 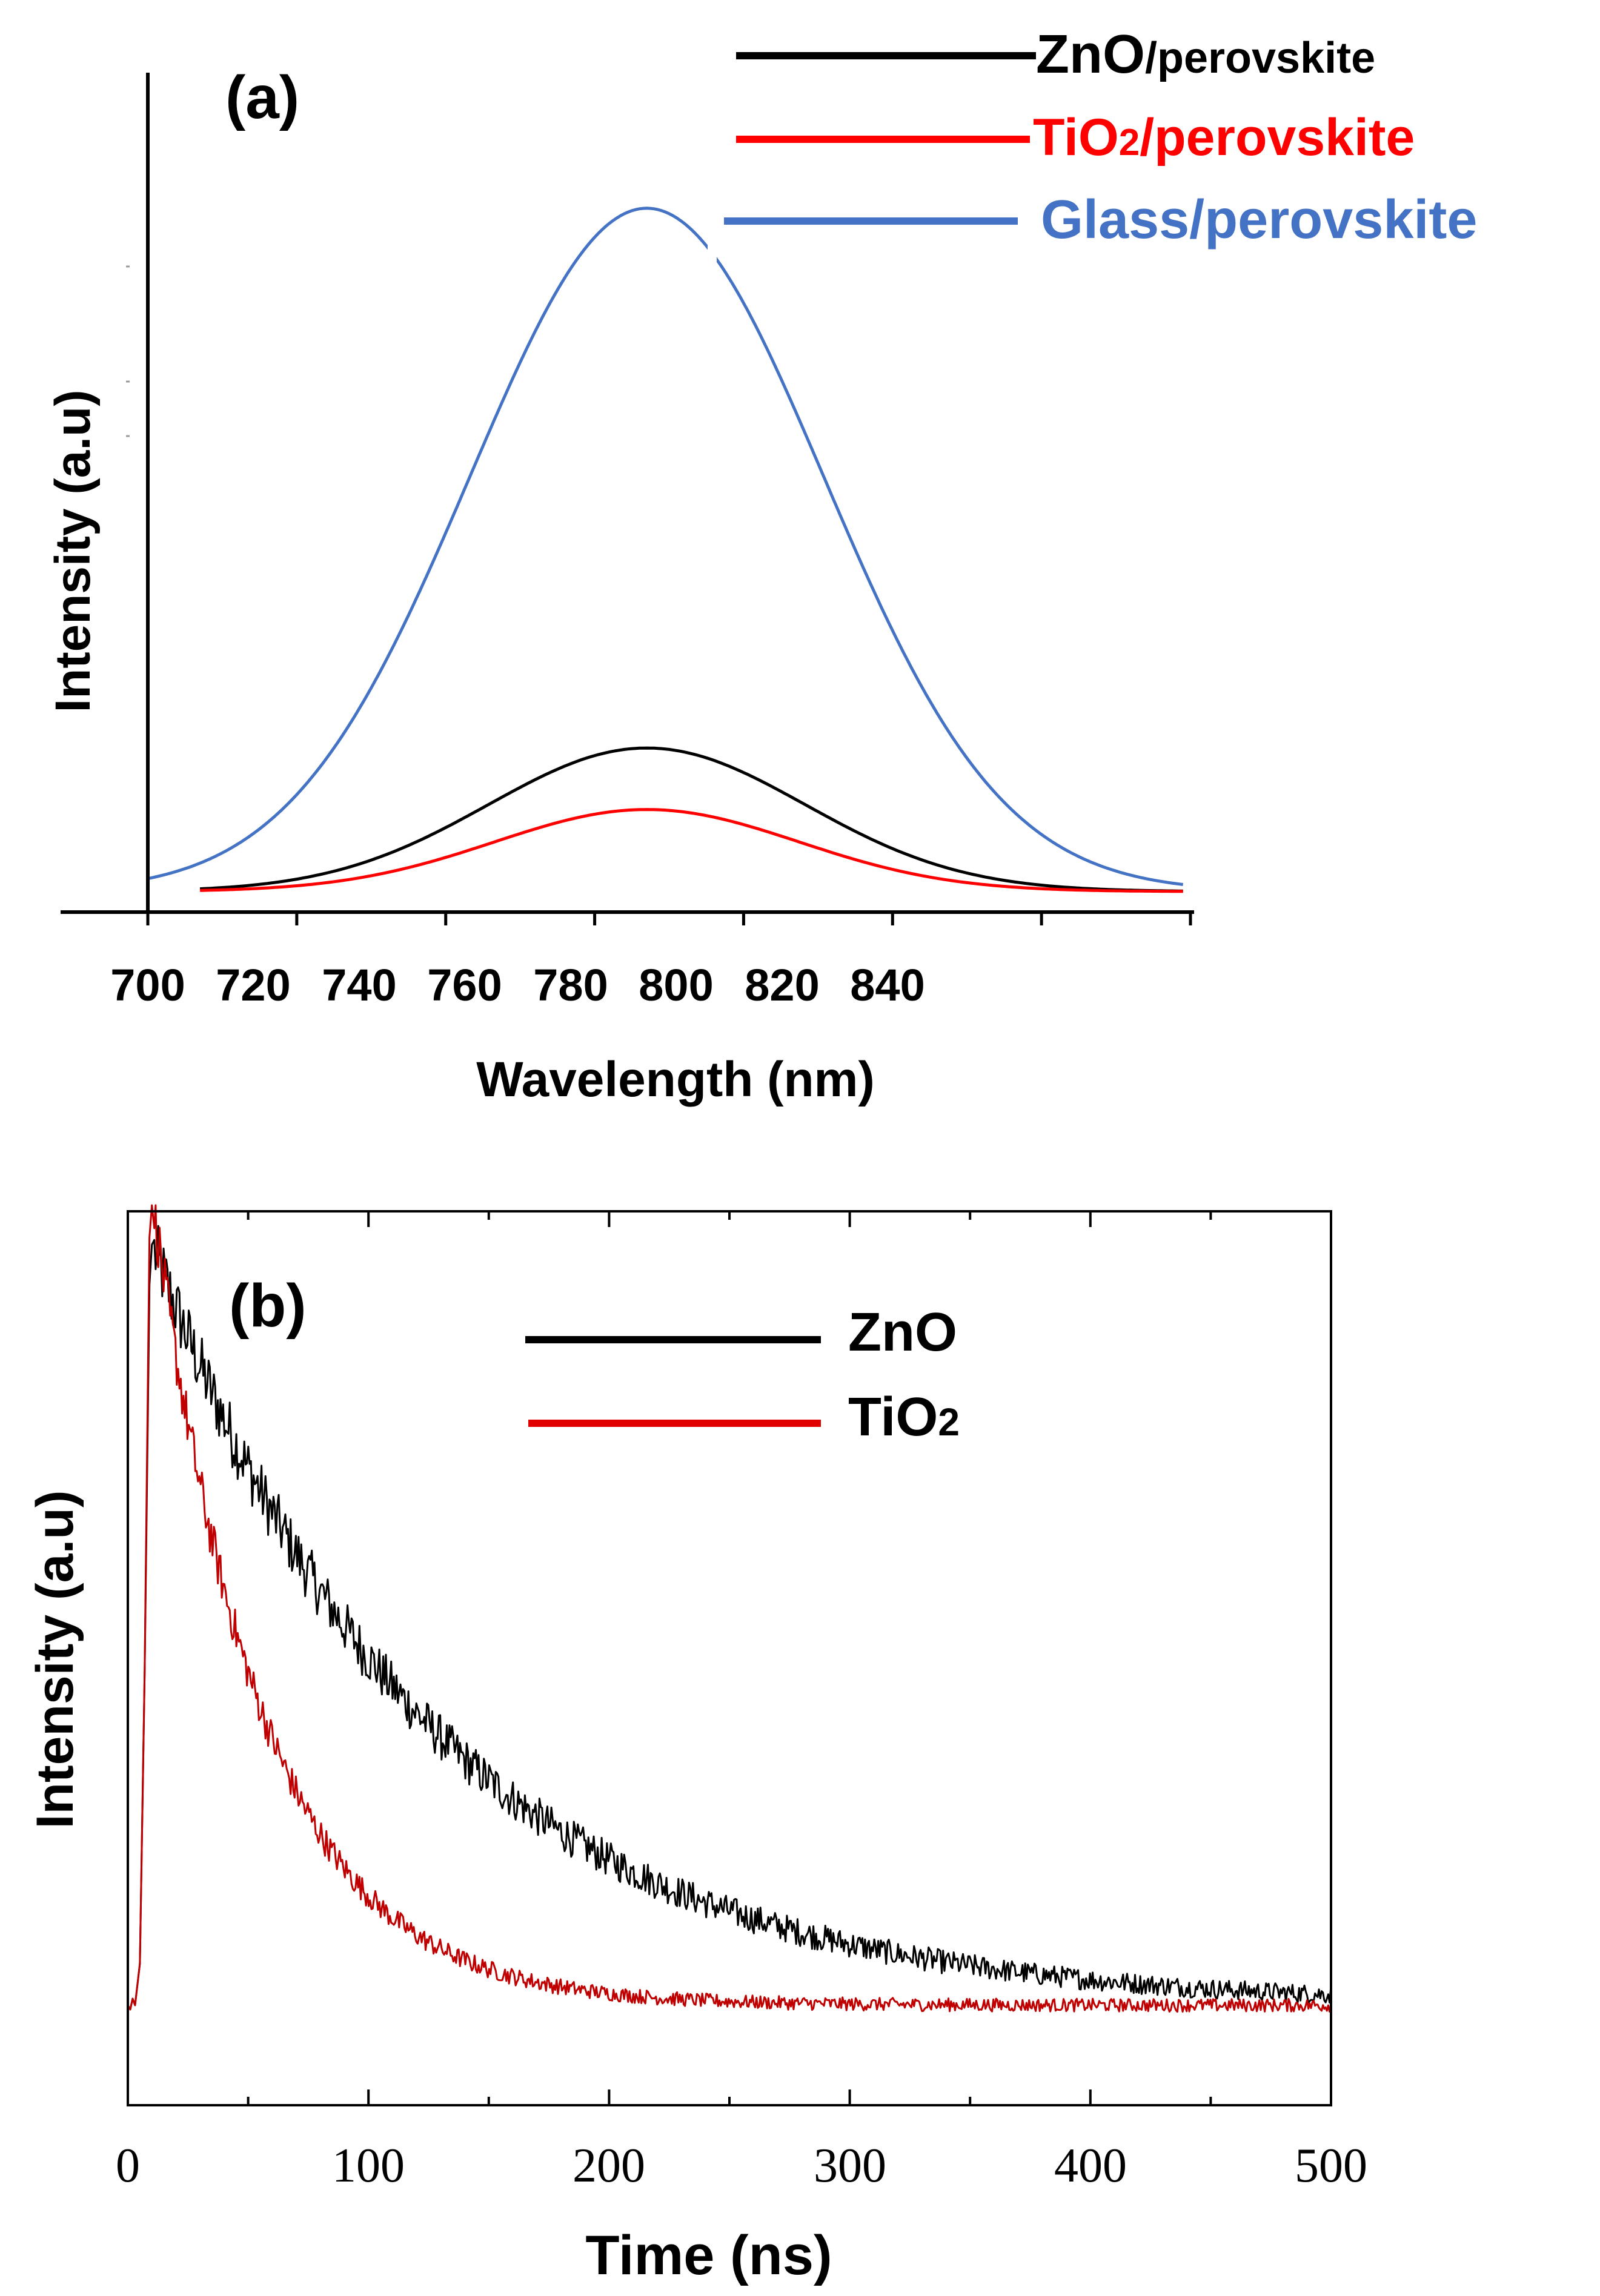 I want to click on panel-b-x-axis-label: Time (ns), so click(x=708, y=2255).